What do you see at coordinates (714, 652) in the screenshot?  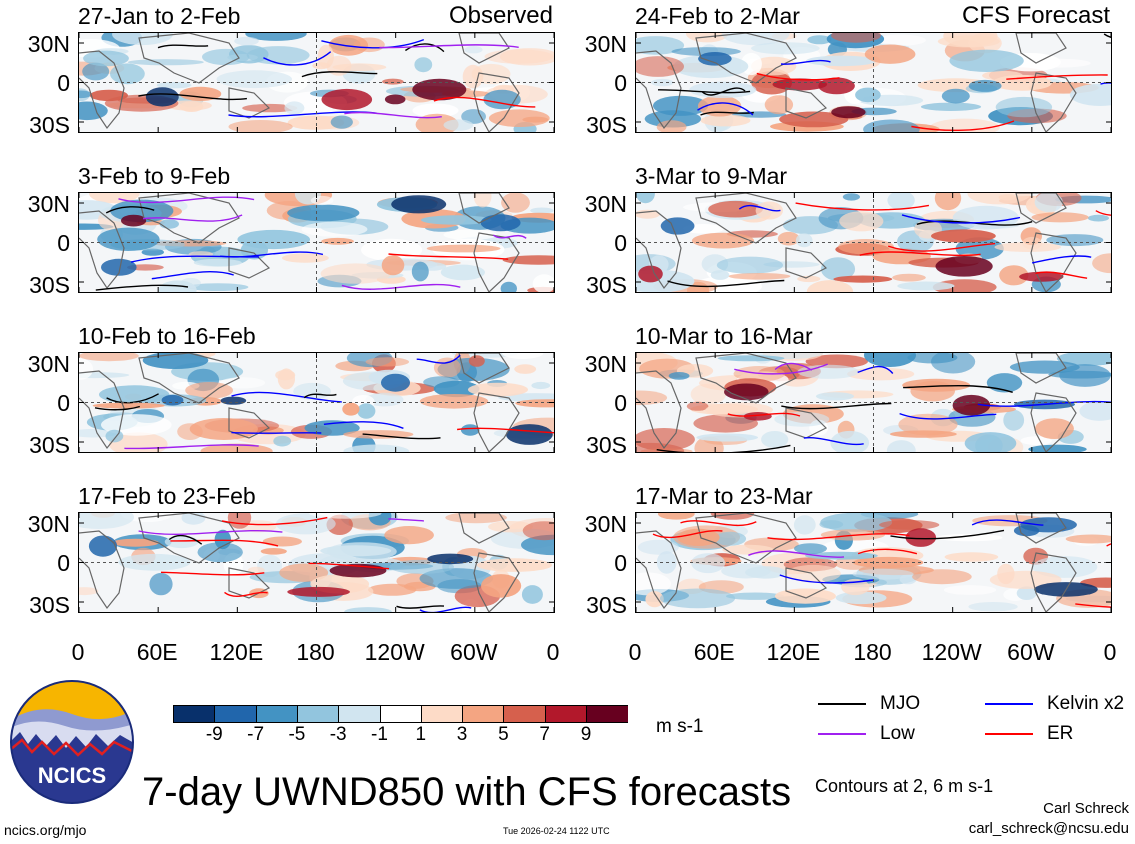 I see `x-tick-label: 60E` at bounding box center [714, 652].